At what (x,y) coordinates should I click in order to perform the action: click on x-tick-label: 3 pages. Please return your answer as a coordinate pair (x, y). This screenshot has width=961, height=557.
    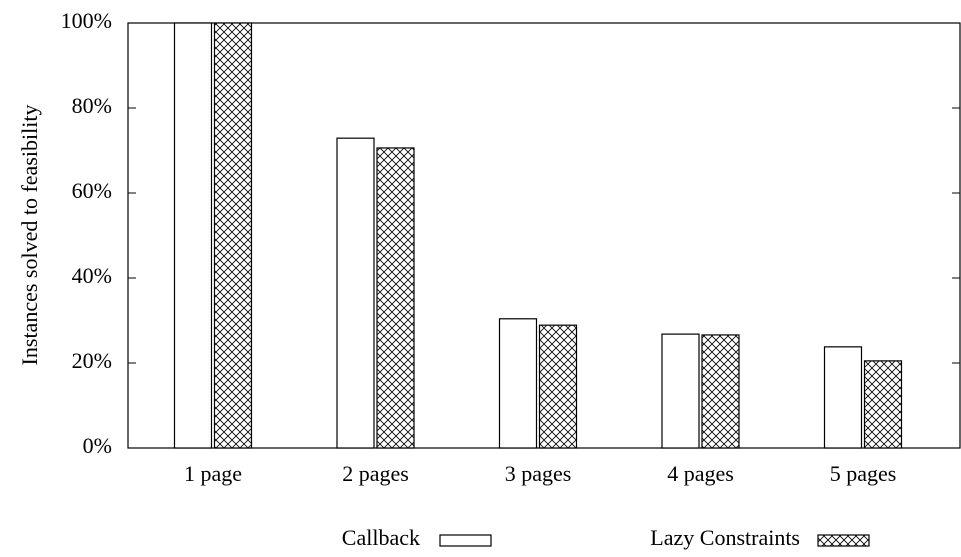
    Looking at the image, I should click on (538, 473).